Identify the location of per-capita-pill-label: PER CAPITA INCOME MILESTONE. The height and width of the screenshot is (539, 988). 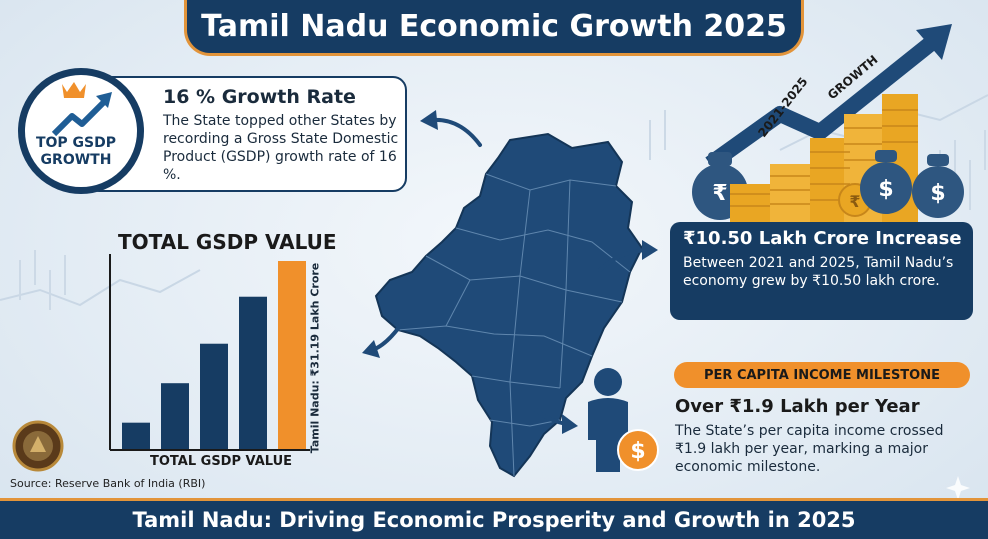
(822, 375).